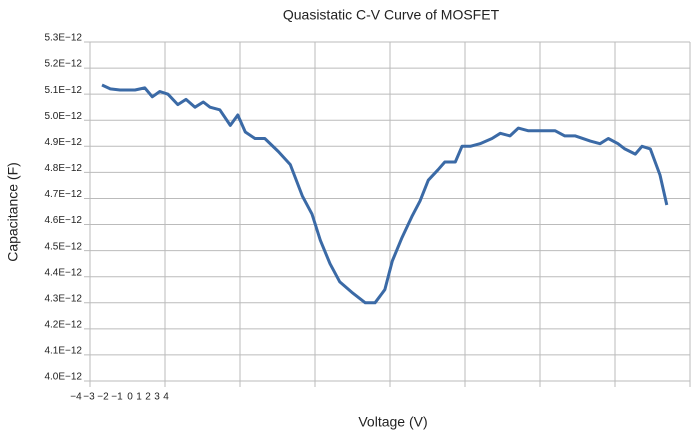 The width and height of the screenshot is (696, 434). Describe the element at coordinates (63, 116) in the screenshot. I see `y-tick-label: 5.0E−12` at that location.